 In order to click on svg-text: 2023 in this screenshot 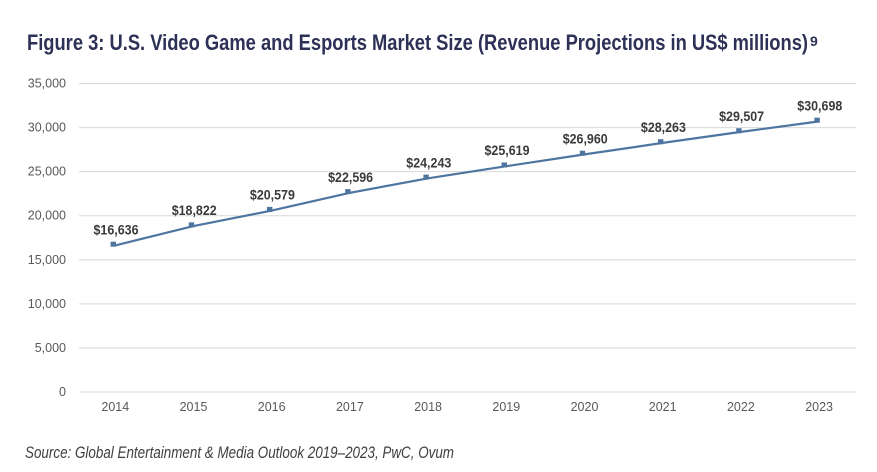, I will do `click(819, 407)`.